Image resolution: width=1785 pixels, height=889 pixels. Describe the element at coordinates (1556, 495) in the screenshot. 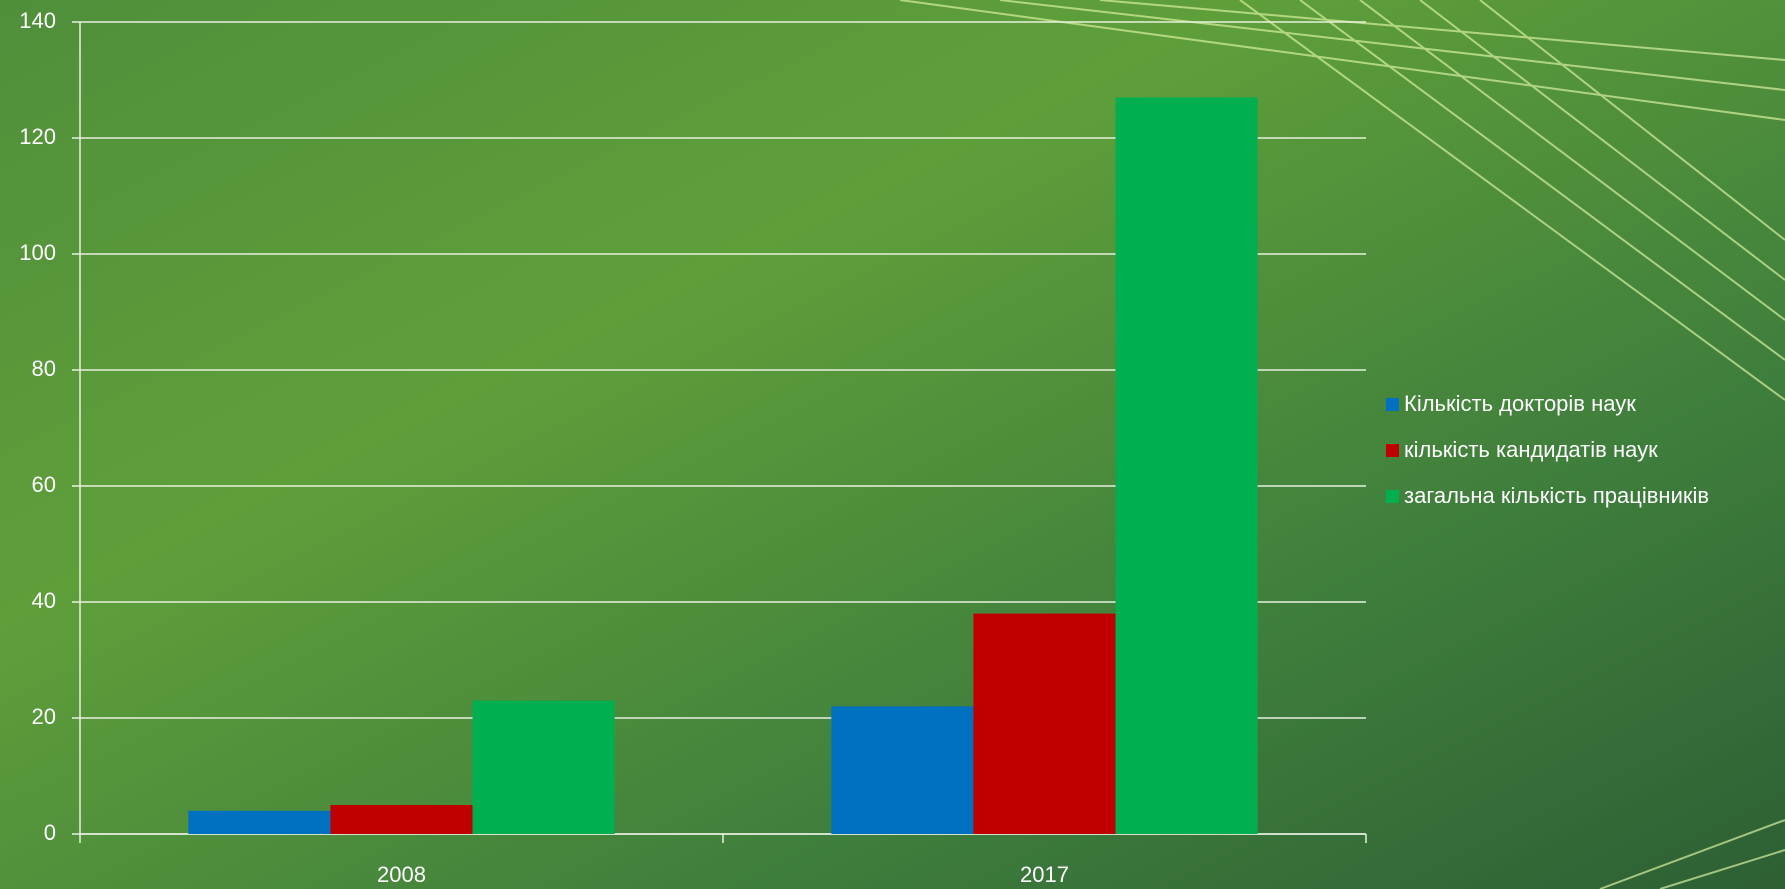

I see `legend-label: загальна кількість працівників` at that location.